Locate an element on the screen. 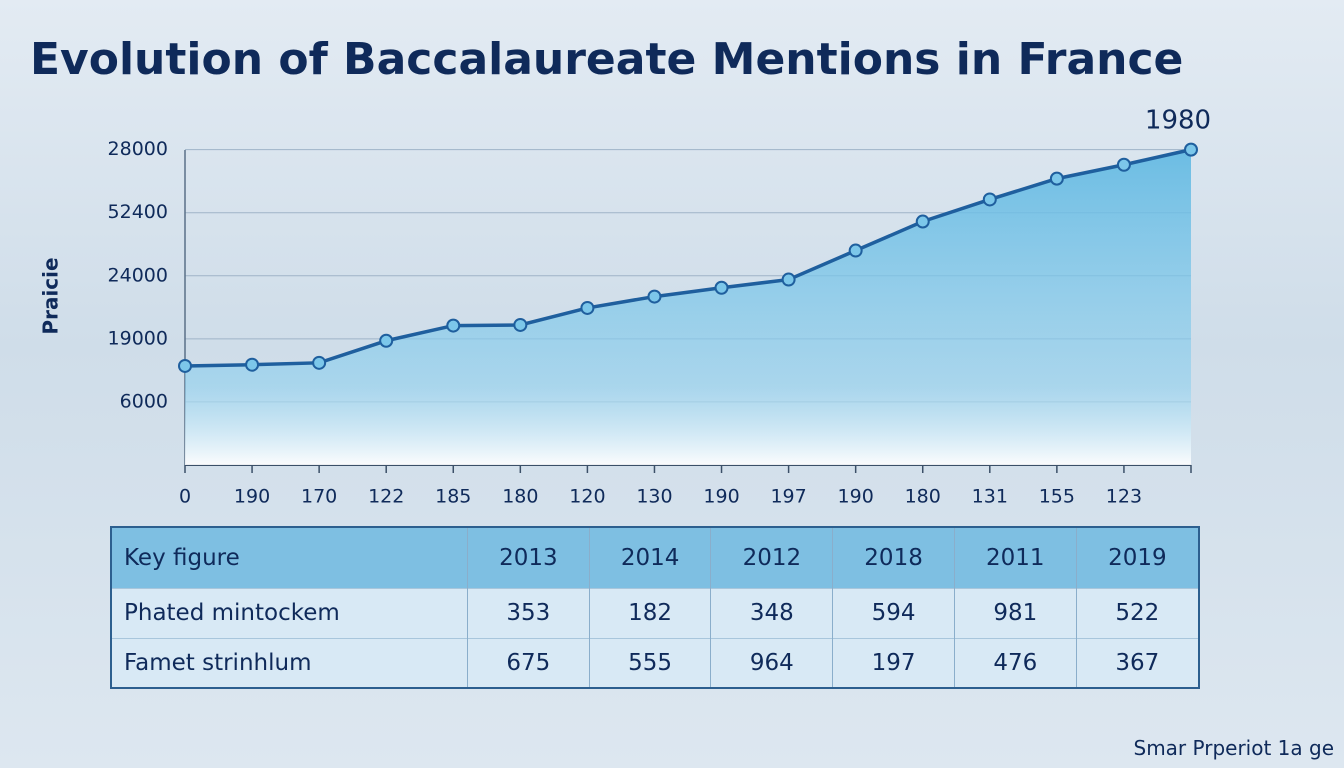 The height and width of the screenshot is (768, 1344). x-tick-label: 185 is located at coordinates (453, 497).